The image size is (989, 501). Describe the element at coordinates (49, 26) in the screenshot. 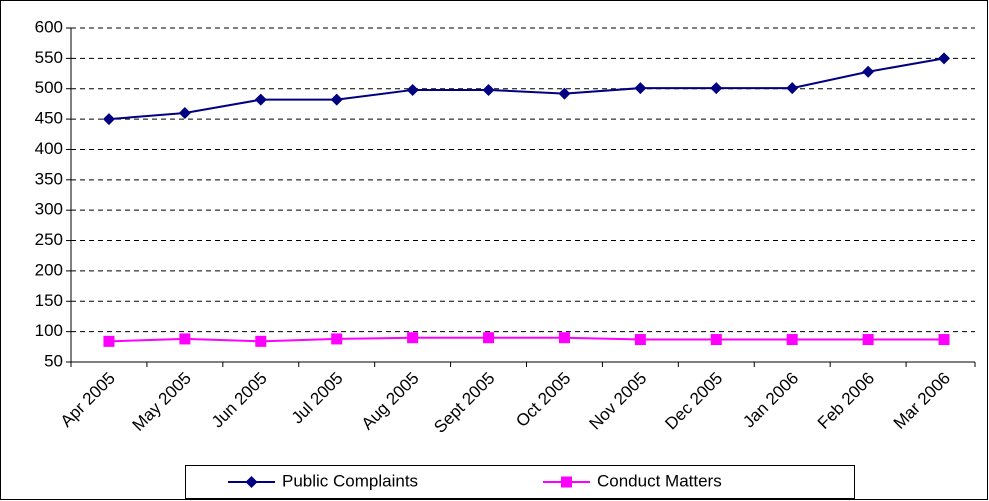

I see `y-tick-label: 600` at that location.